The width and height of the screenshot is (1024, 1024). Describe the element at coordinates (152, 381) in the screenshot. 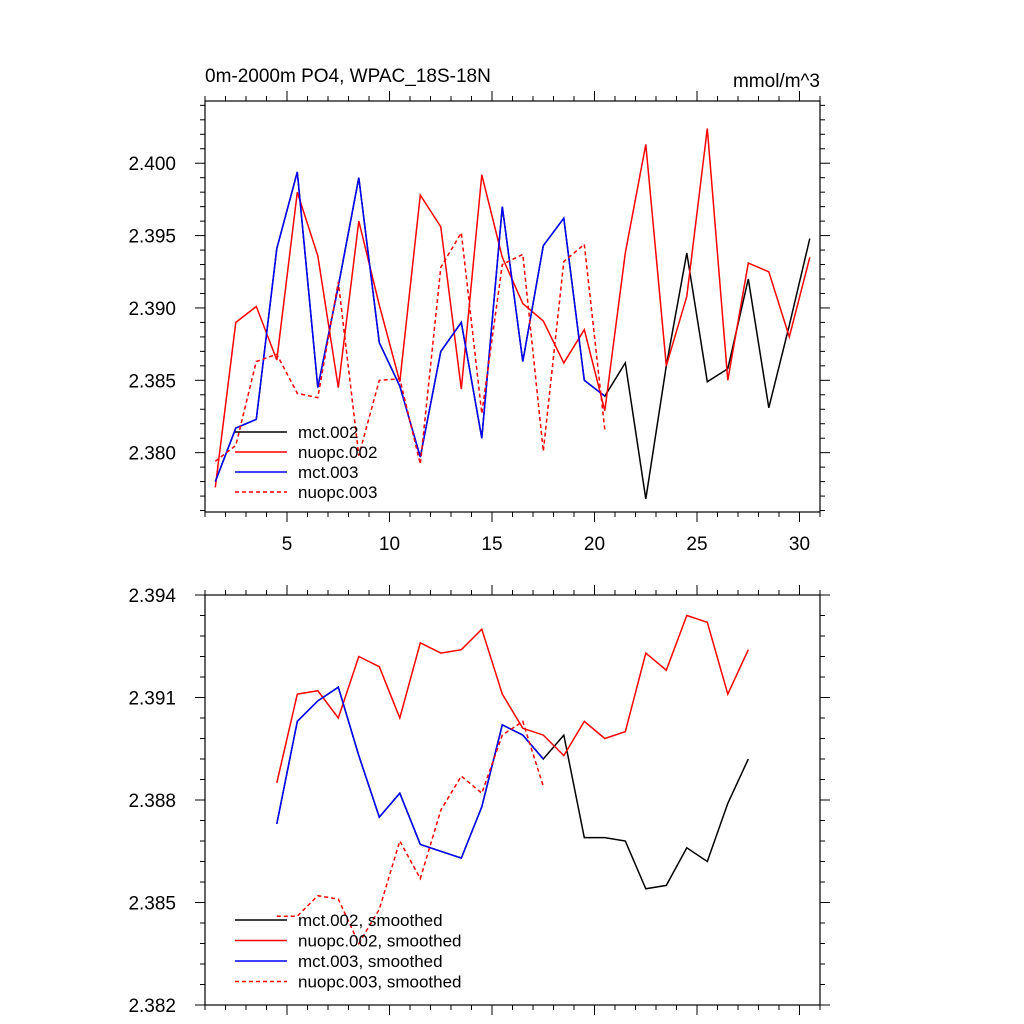

I see `top-ytick-label: 2.385` at that location.